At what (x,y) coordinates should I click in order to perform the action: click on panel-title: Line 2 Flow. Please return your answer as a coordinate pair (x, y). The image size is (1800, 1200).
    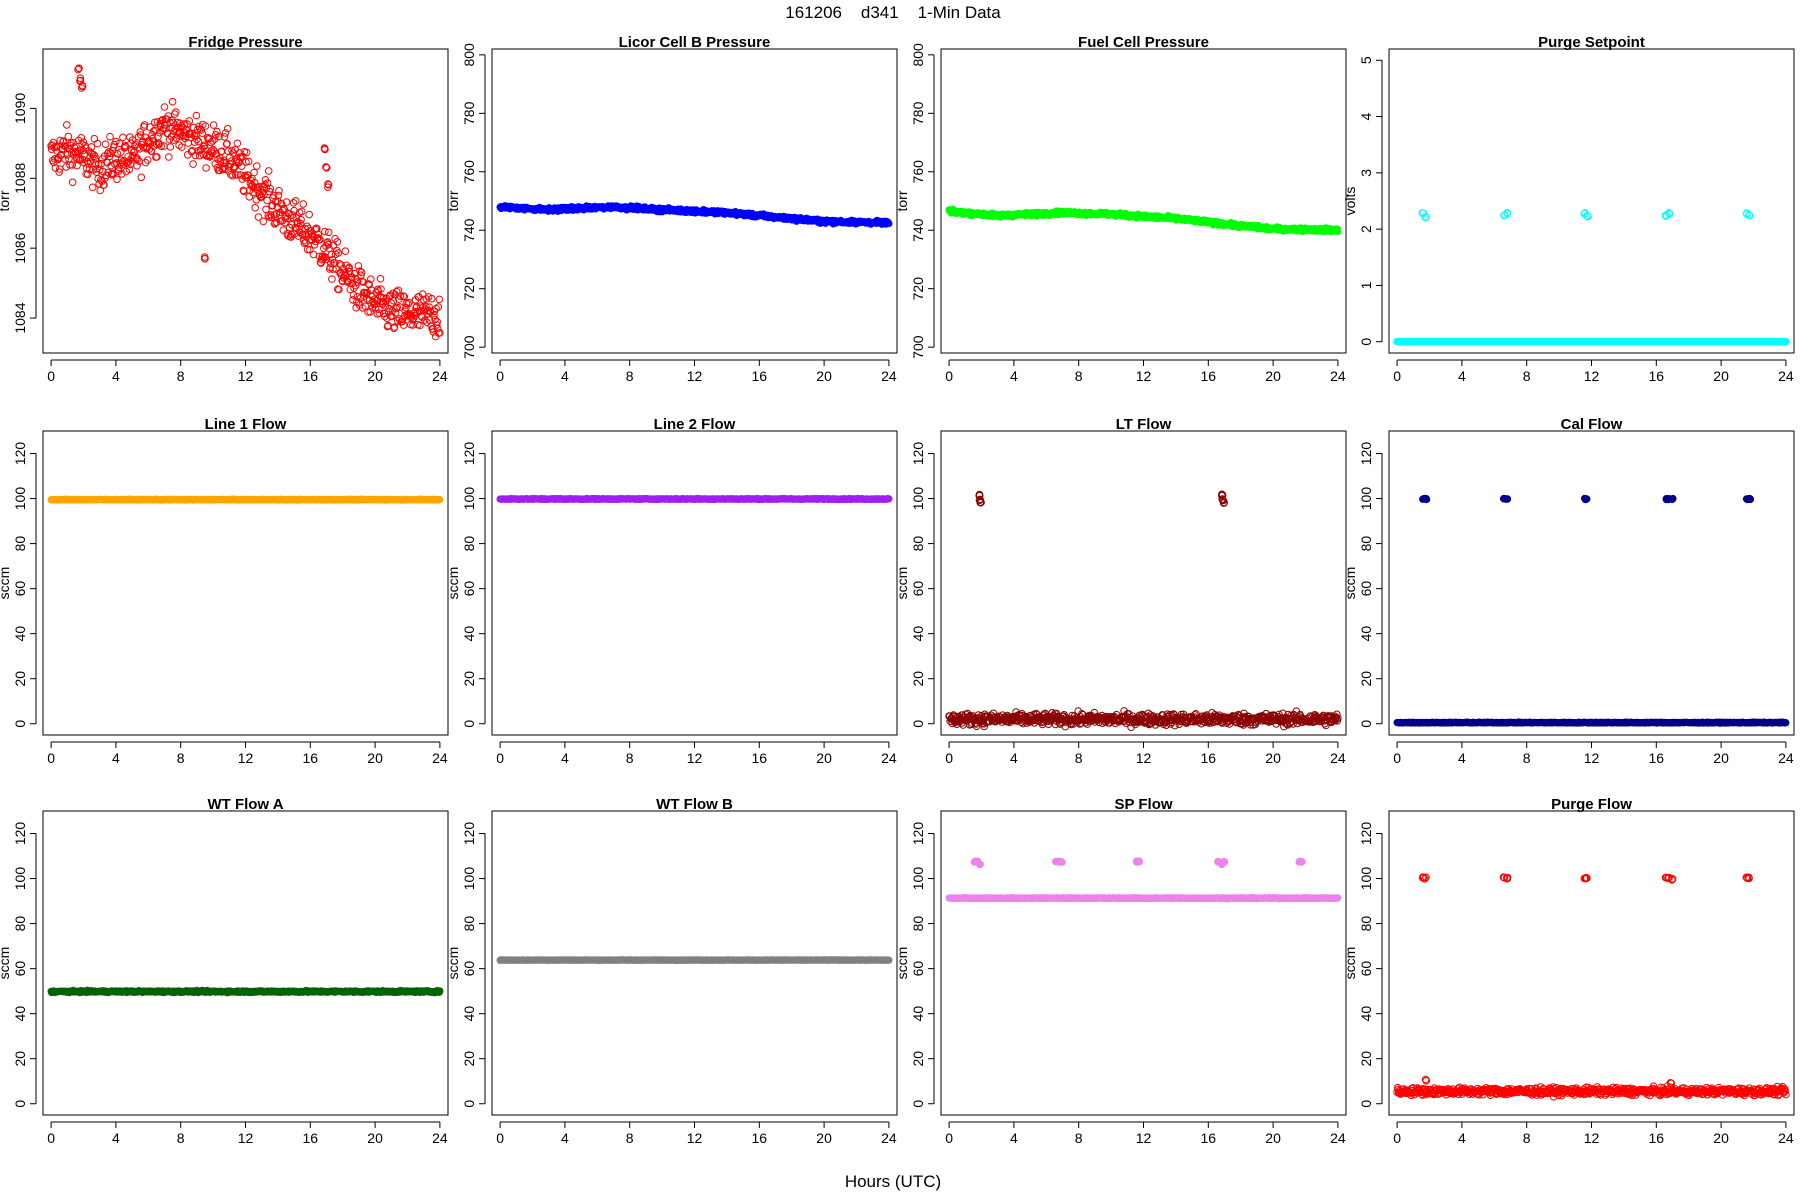
    Looking at the image, I should click on (695, 424).